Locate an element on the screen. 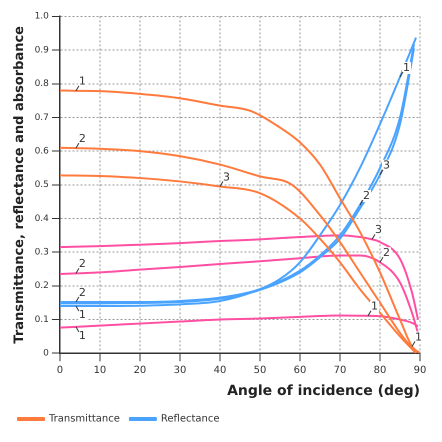 The width and height of the screenshot is (442, 442). y-tick-label: 0 is located at coordinates (46, 353).